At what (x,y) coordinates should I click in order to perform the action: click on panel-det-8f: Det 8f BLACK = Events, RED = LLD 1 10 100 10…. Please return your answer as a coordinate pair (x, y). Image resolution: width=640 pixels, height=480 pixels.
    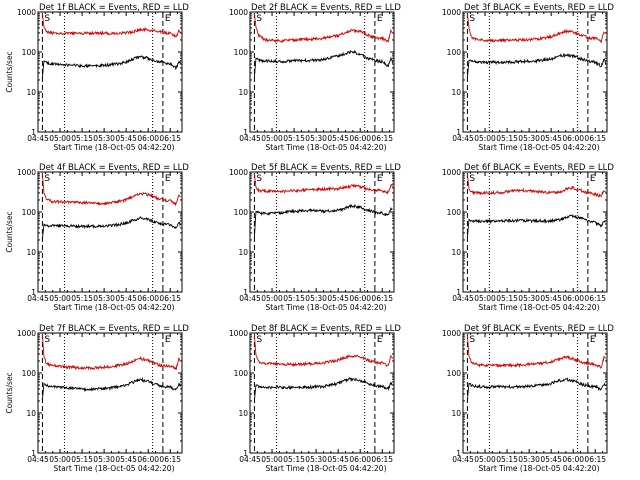
    Looking at the image, I should click on (315, 398).